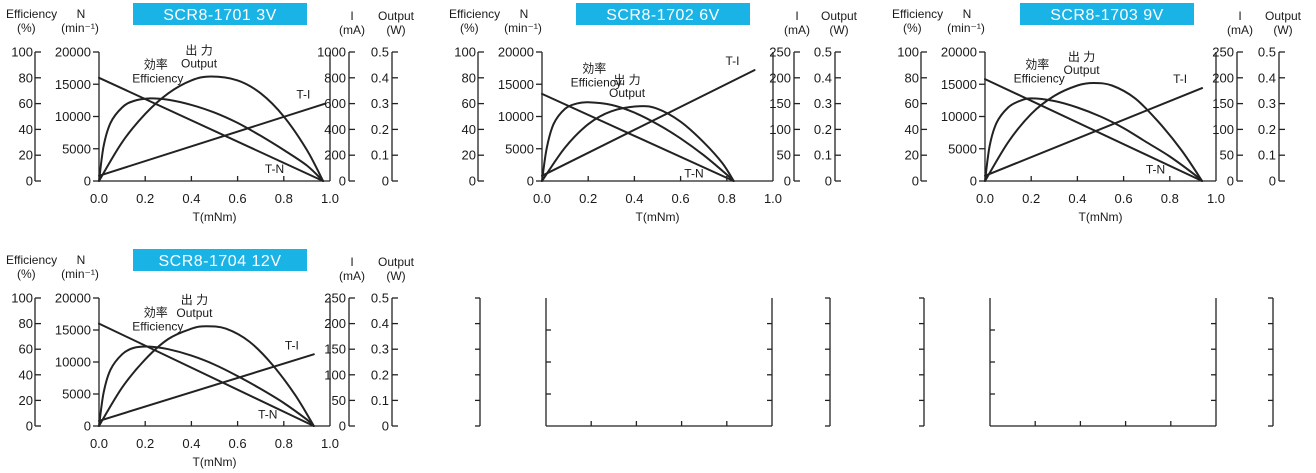 The height and width of the screenshot is (473, 1316). I want to click on efficiency-jp-annotation: 効率, so click(156, 312).